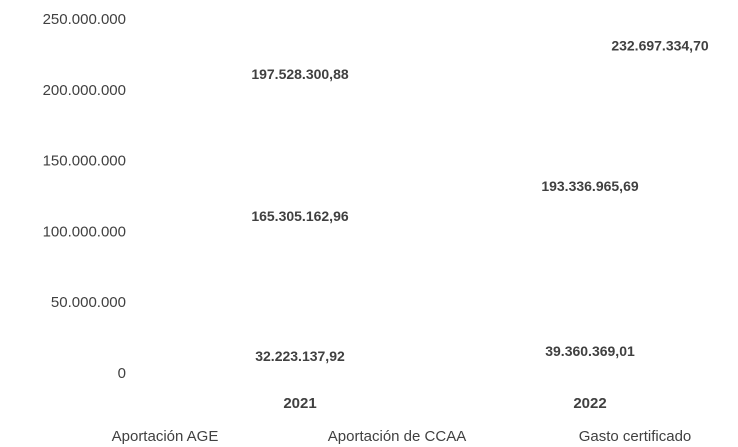 This screenshot has height=447, width=738. I want to click on value-label: 32.223.137,92, so click(300, 356).